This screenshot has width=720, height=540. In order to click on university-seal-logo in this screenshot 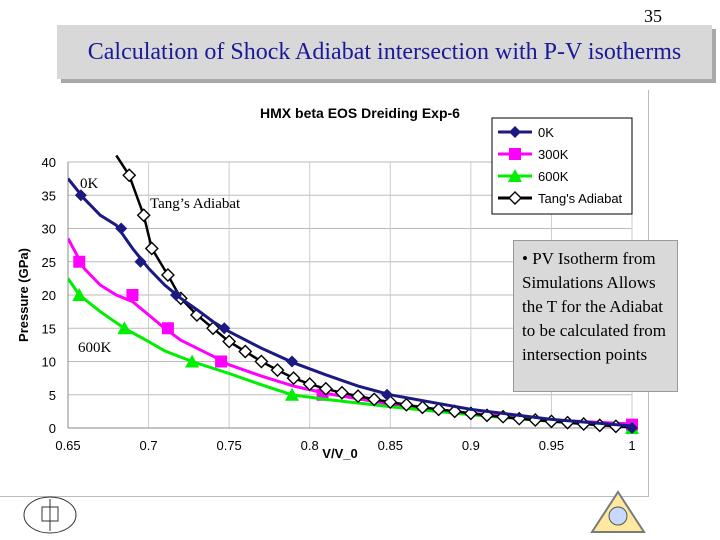, I will do `click(50, 515)`.